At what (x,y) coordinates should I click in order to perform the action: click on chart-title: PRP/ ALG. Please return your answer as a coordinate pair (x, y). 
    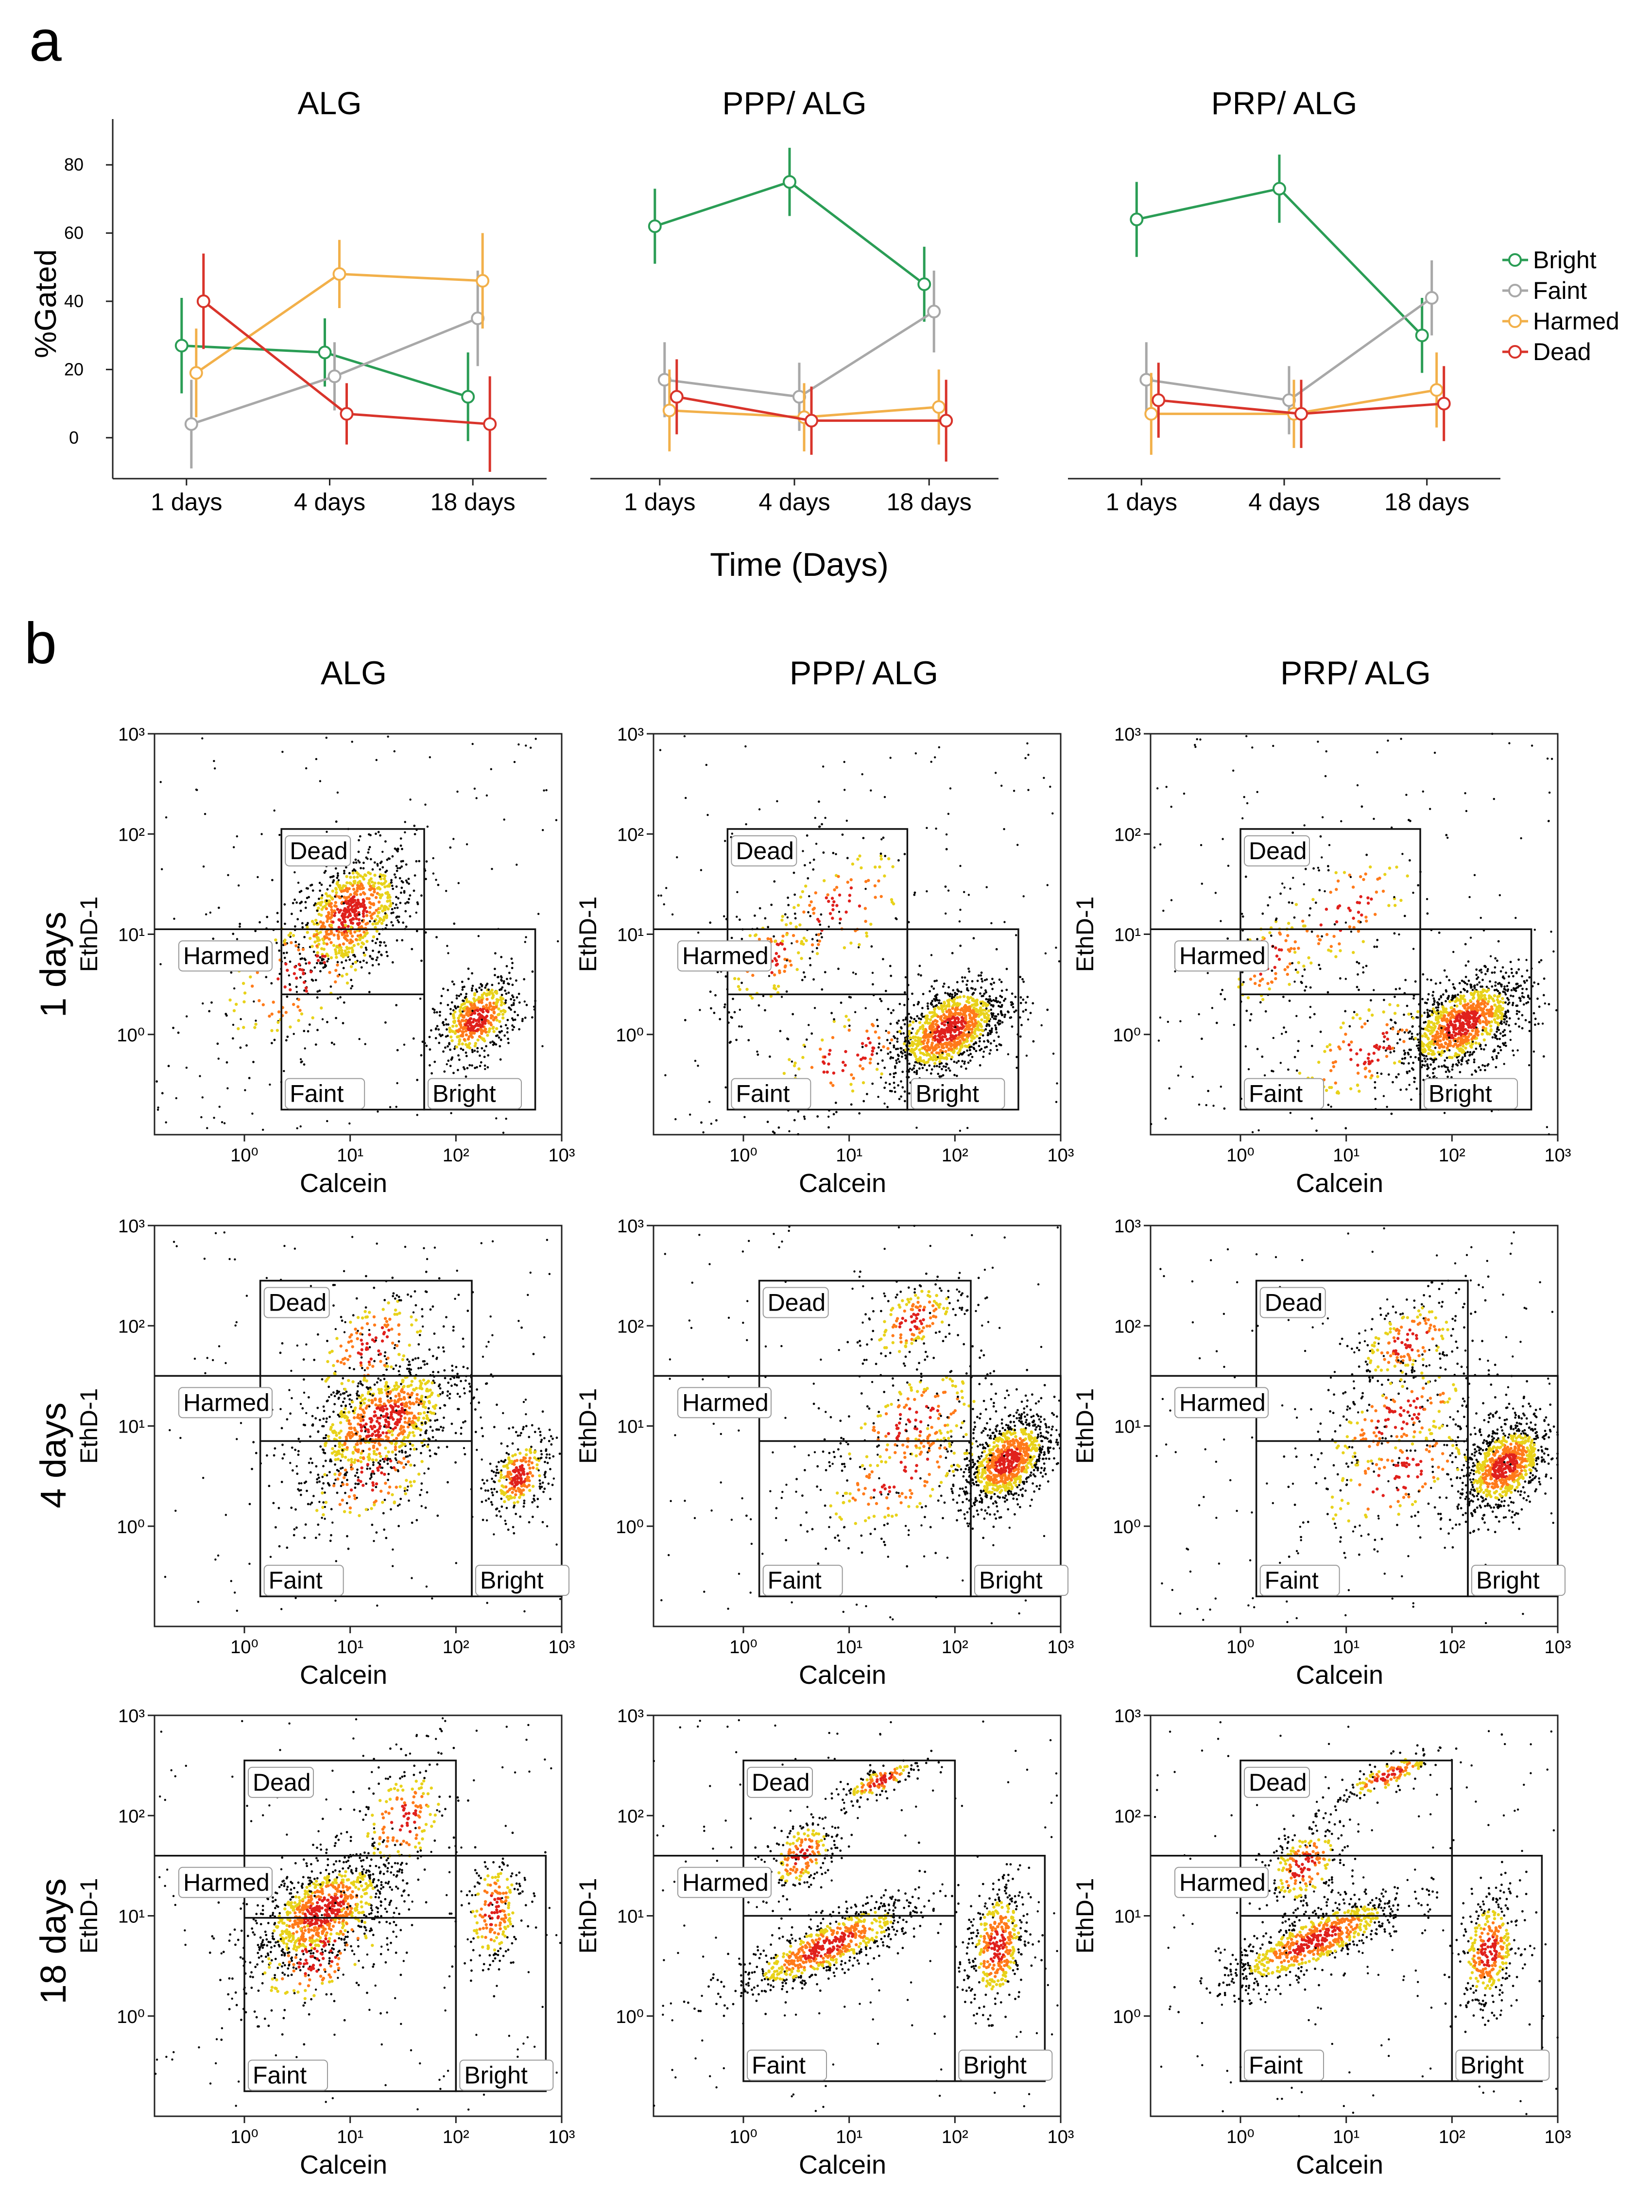
    Looking at the image, I should click on (1284, 103).